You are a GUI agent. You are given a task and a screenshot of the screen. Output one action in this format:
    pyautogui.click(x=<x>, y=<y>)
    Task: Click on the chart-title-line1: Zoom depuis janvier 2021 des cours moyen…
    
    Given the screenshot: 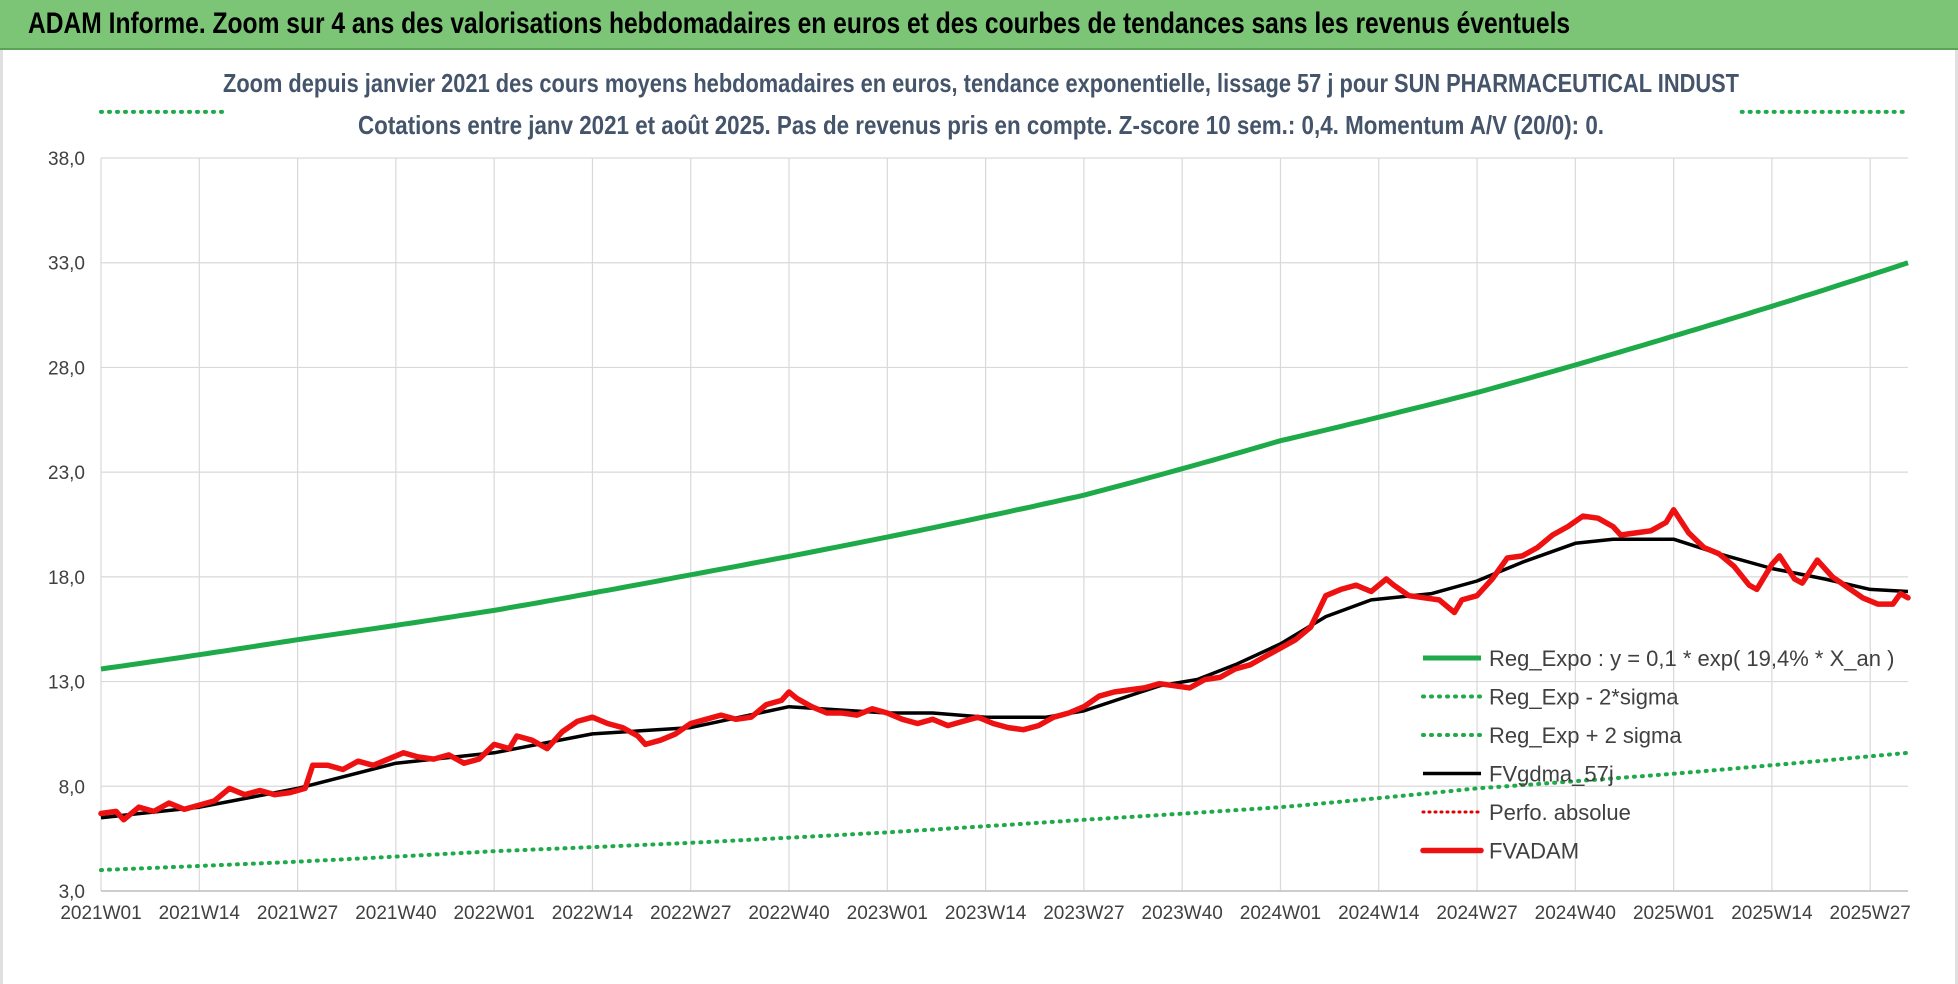 What is the action you would take?
    pyautogui.click(x=981, y=83)
    